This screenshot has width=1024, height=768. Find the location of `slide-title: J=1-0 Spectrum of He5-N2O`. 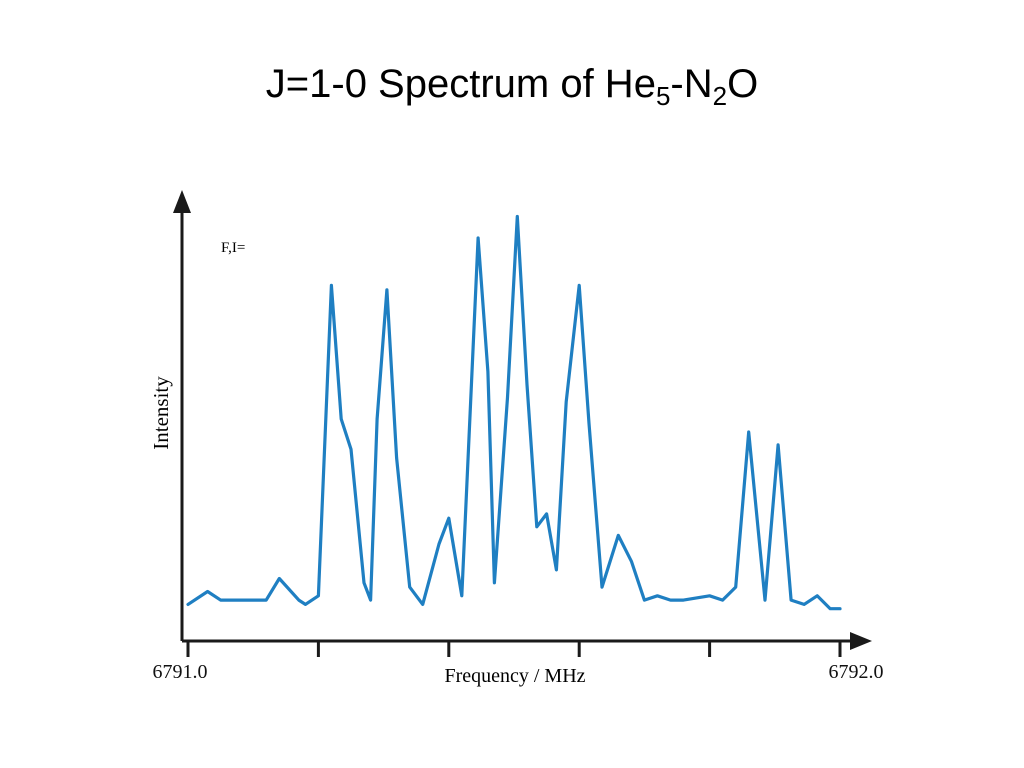

slide-title: J=1-0 Spectrum of He5-N2O is located at coordinates (512, 85).